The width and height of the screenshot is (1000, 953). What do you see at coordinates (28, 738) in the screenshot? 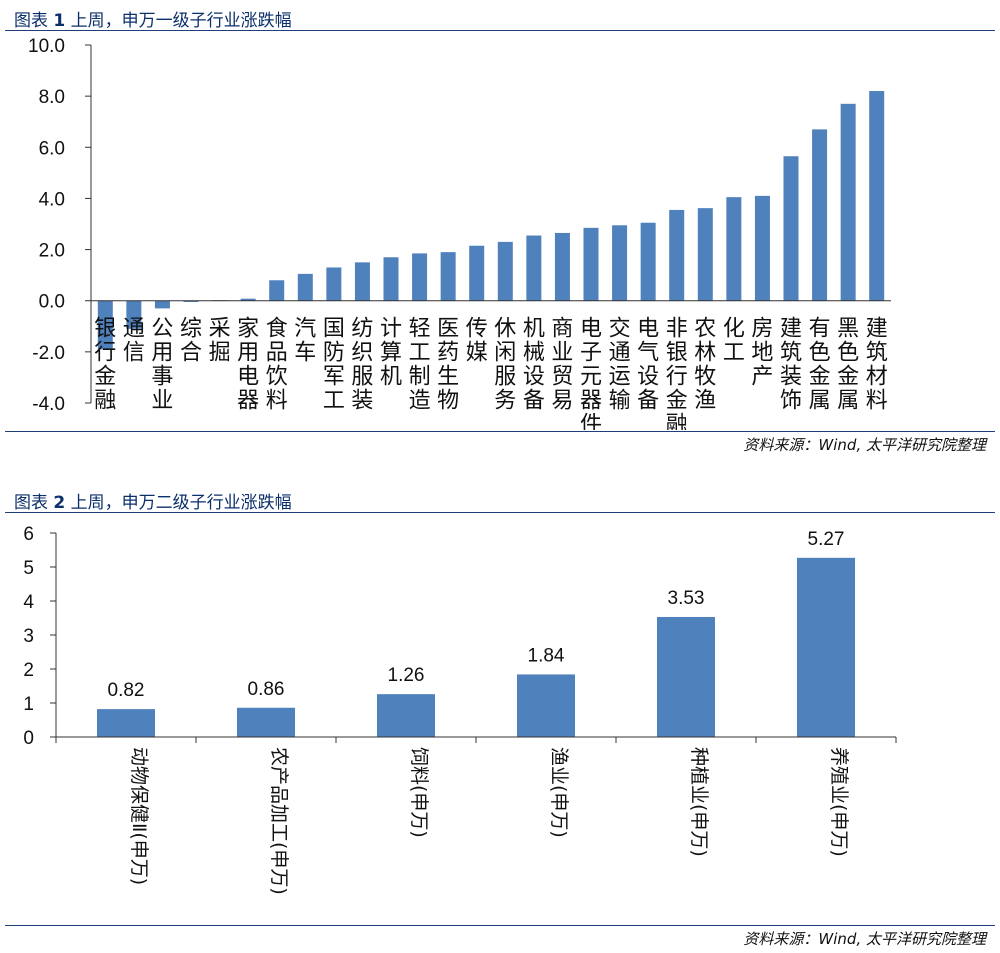
I see `chart2-y-tick-label: 0` at bounding box center [28, 738].